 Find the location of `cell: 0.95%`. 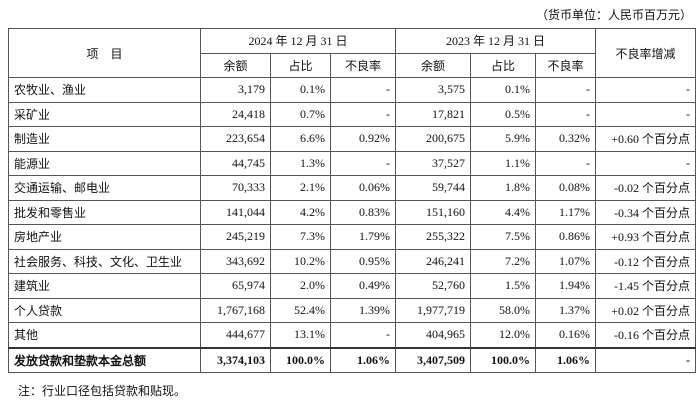

cell: 0.95% is located at coordinates (363, 261).